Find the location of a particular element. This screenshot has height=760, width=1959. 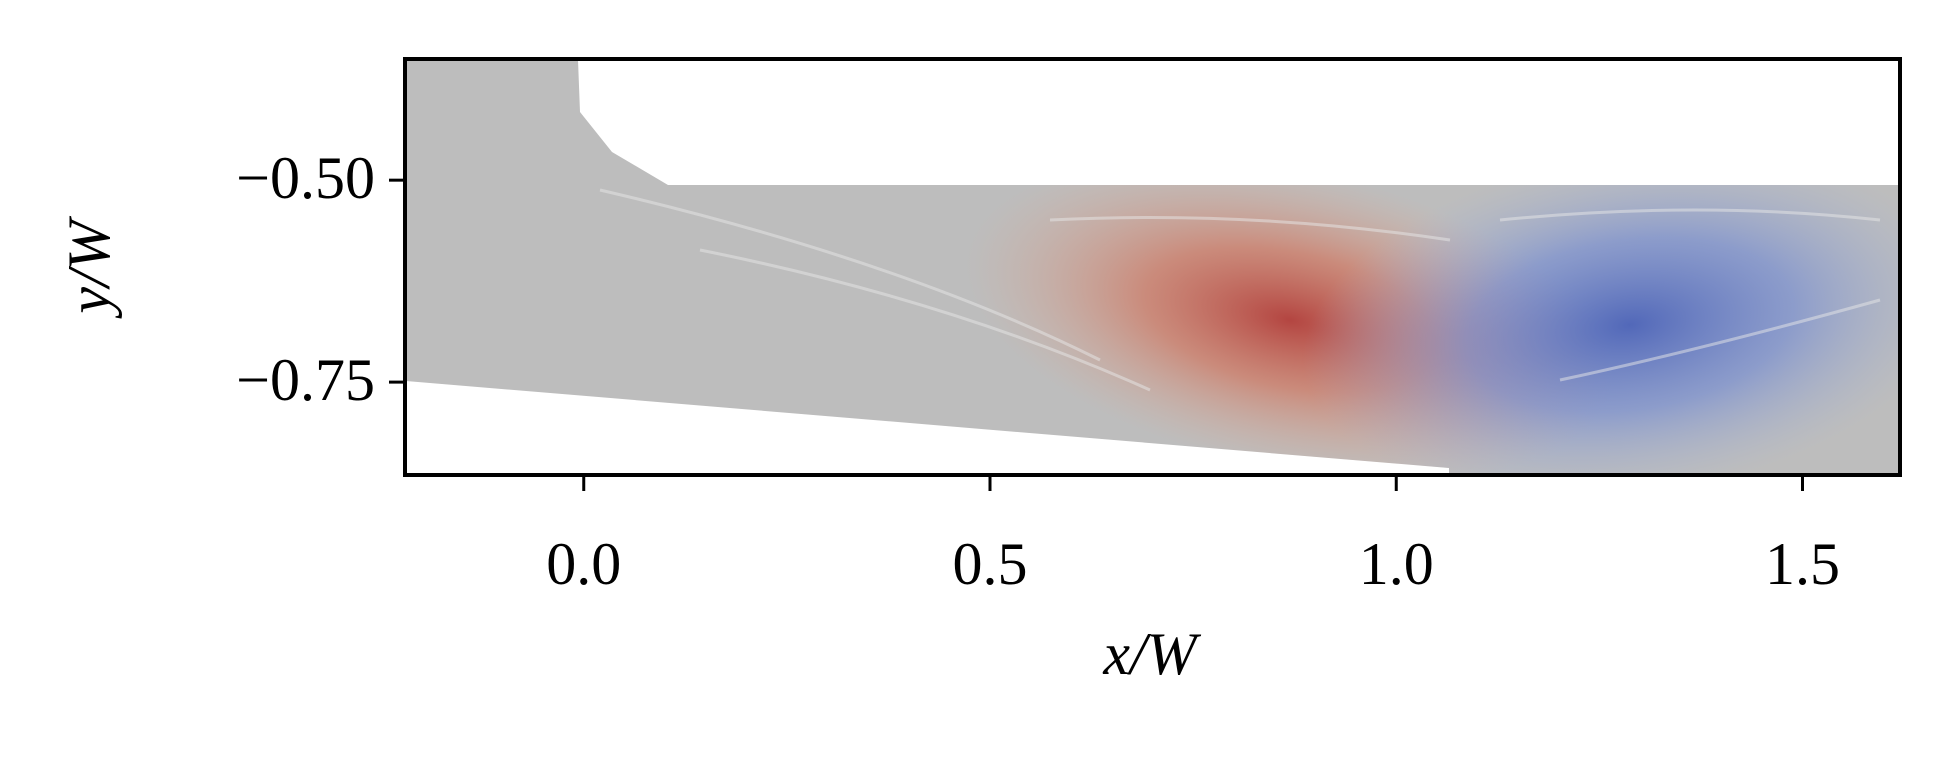

x-tick-label: 1.0 is located at coordinates (1396, 564).